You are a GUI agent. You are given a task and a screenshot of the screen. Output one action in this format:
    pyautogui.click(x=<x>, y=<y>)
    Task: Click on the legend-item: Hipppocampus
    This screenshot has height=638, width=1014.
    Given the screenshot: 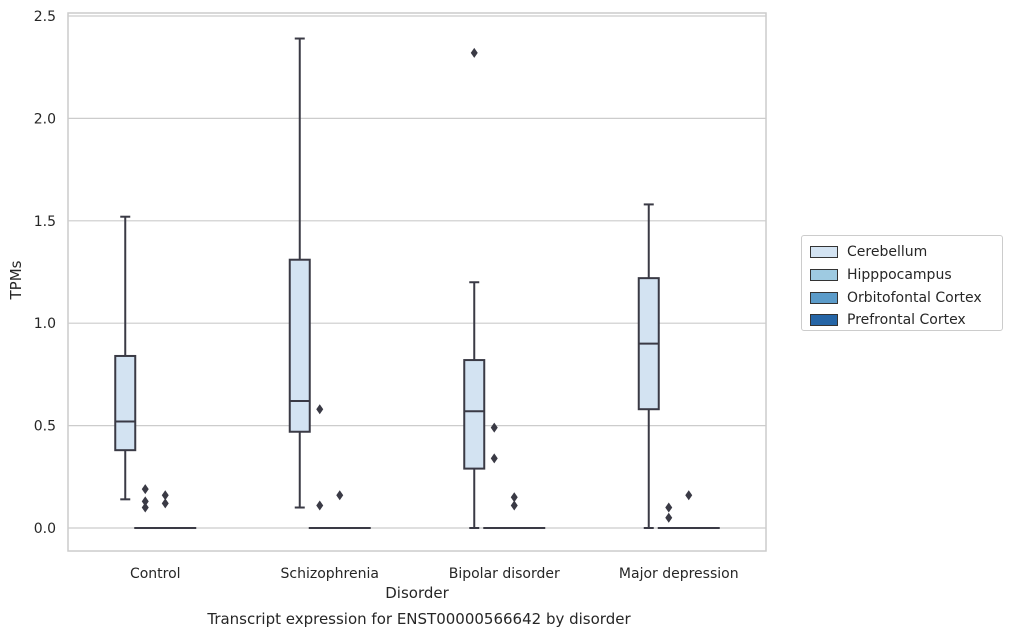 What is the action you would take?
    pyautogui.click(x=906, y=275)
    